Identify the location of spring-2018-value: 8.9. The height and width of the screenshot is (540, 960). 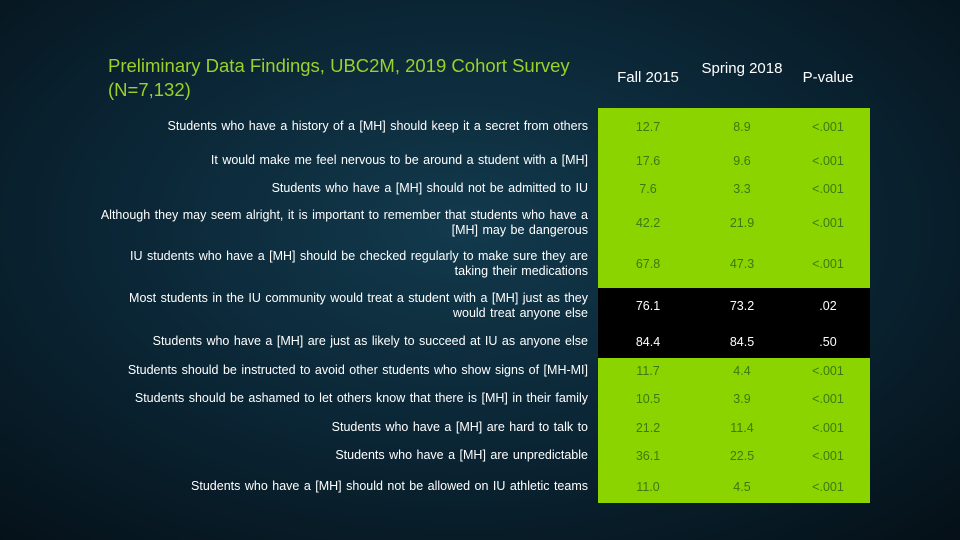
(742, 127).